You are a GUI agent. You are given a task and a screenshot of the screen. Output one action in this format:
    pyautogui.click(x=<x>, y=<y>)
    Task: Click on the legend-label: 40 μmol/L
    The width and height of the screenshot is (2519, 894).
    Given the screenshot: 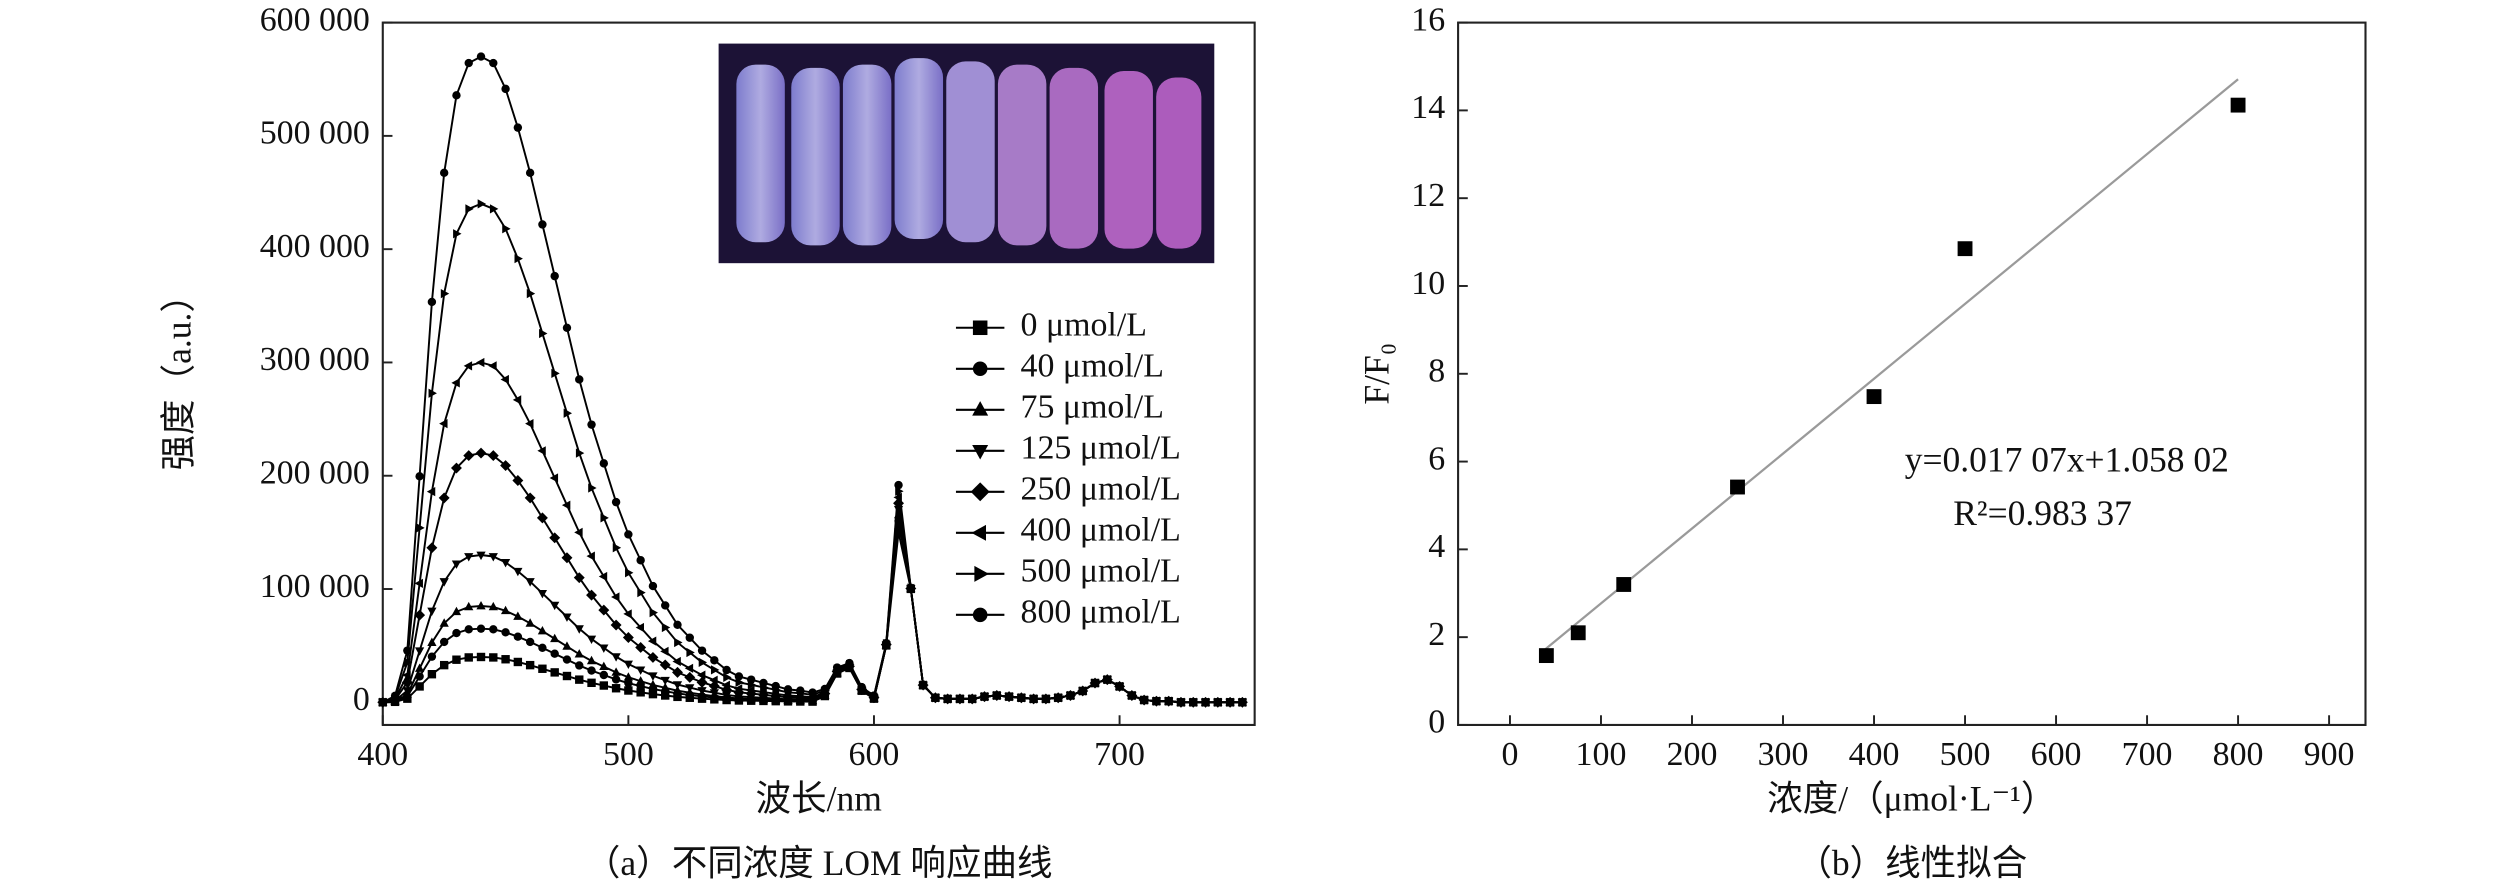 What is the action you would take?
    pyautogui.click(x=1092, y=366)
    